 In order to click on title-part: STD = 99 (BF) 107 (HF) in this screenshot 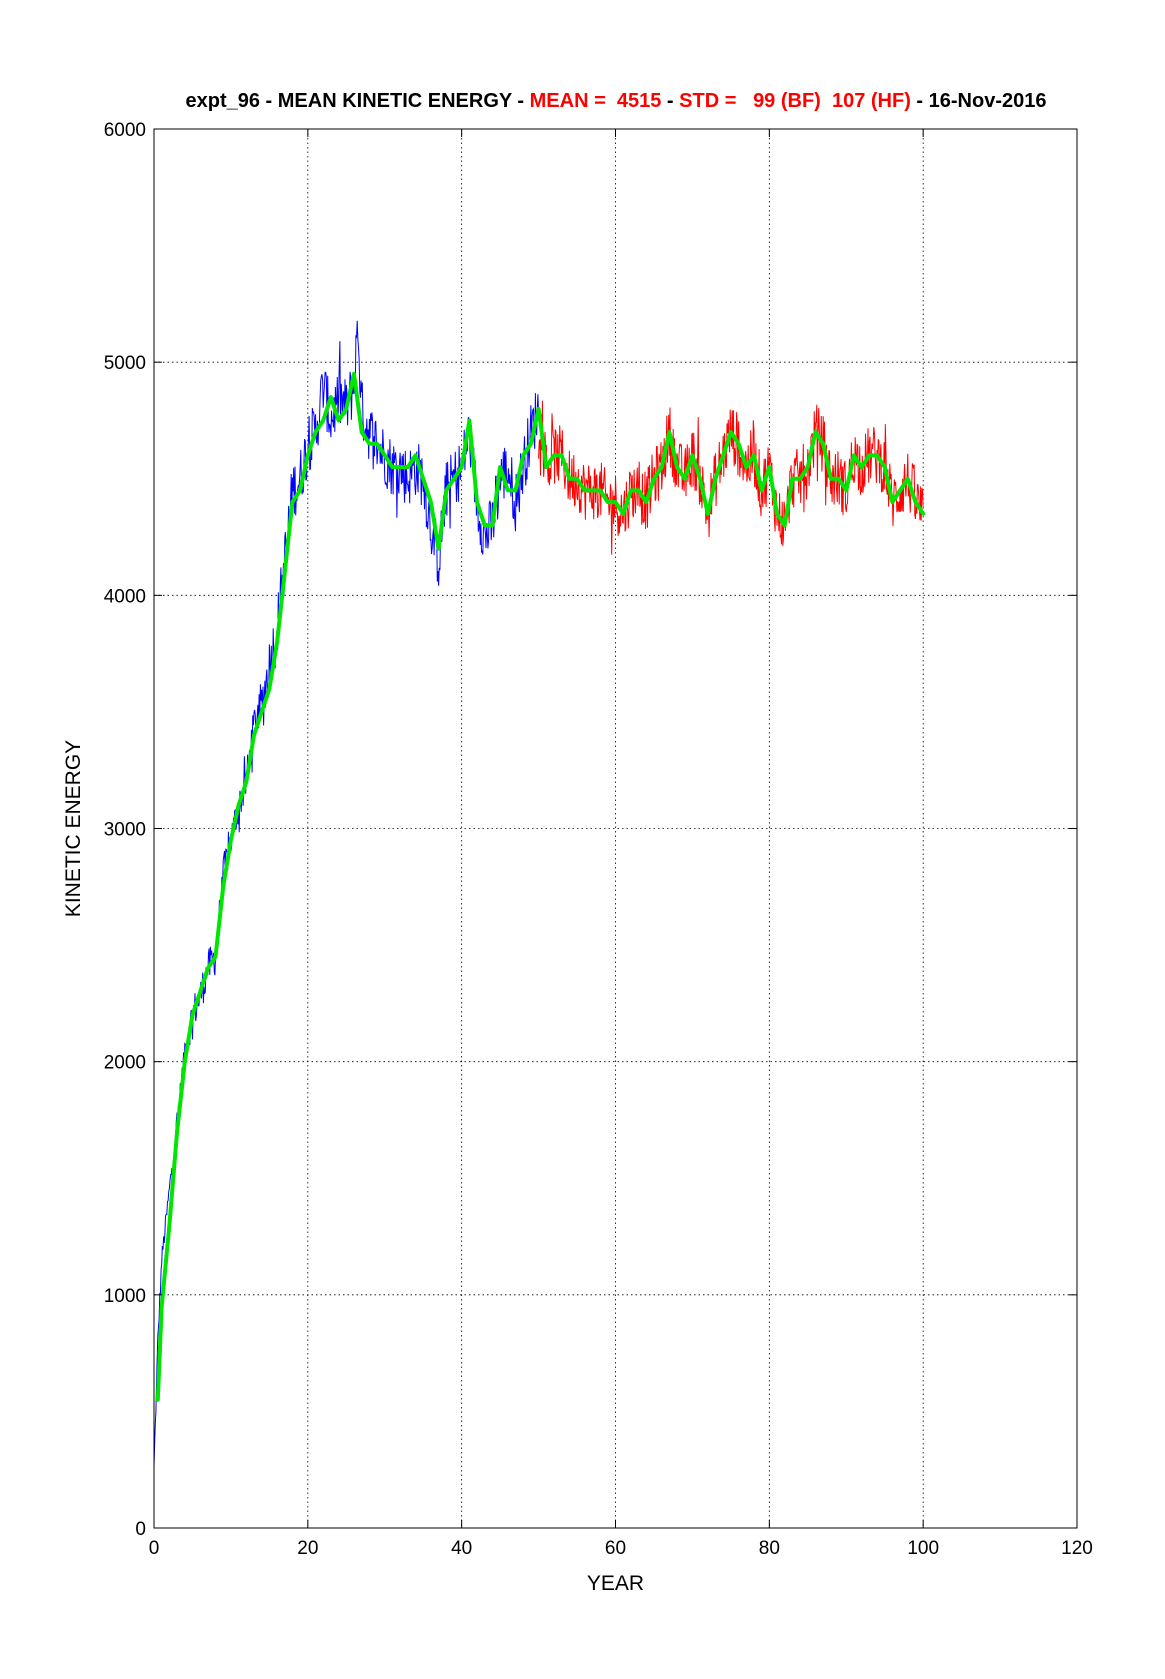, I will do `click(795, 101)`.